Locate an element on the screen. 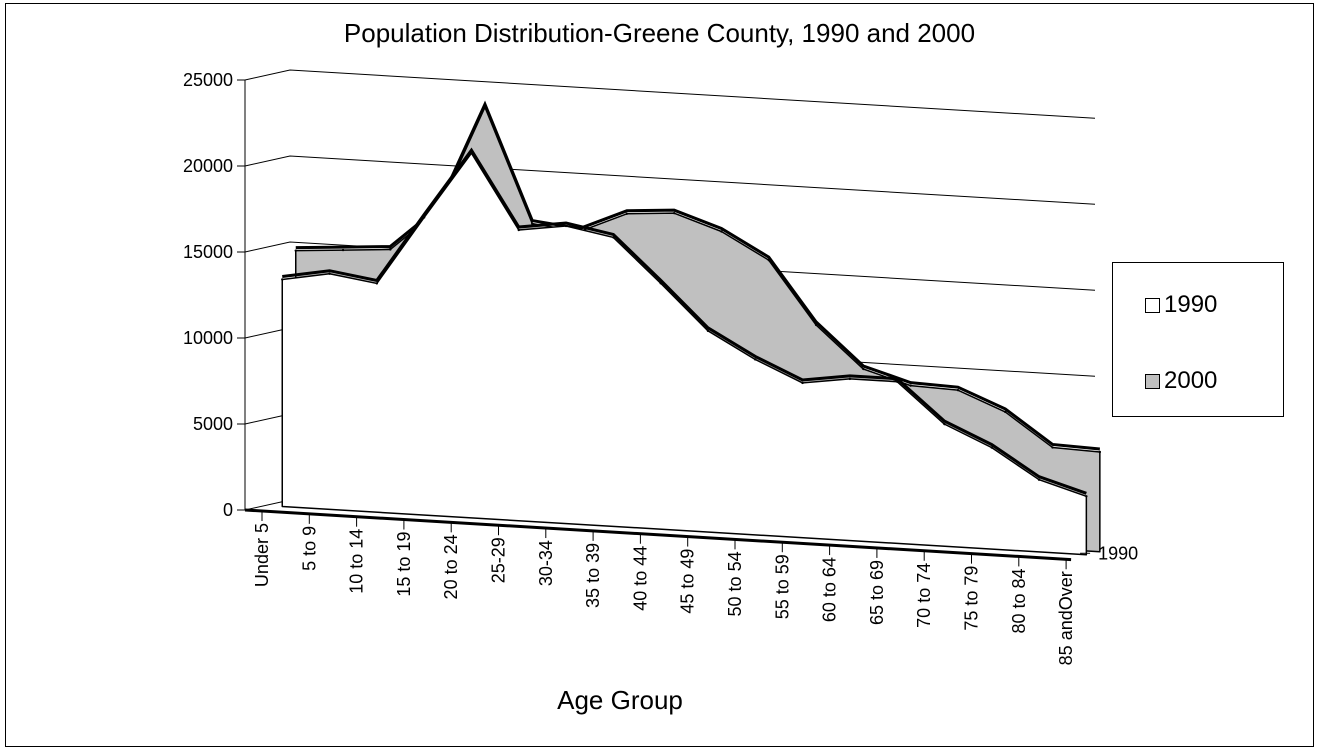 This screenshot has width=1319, height=749. legend-label-2000: 2000 is located at coordinates (1191, 380).